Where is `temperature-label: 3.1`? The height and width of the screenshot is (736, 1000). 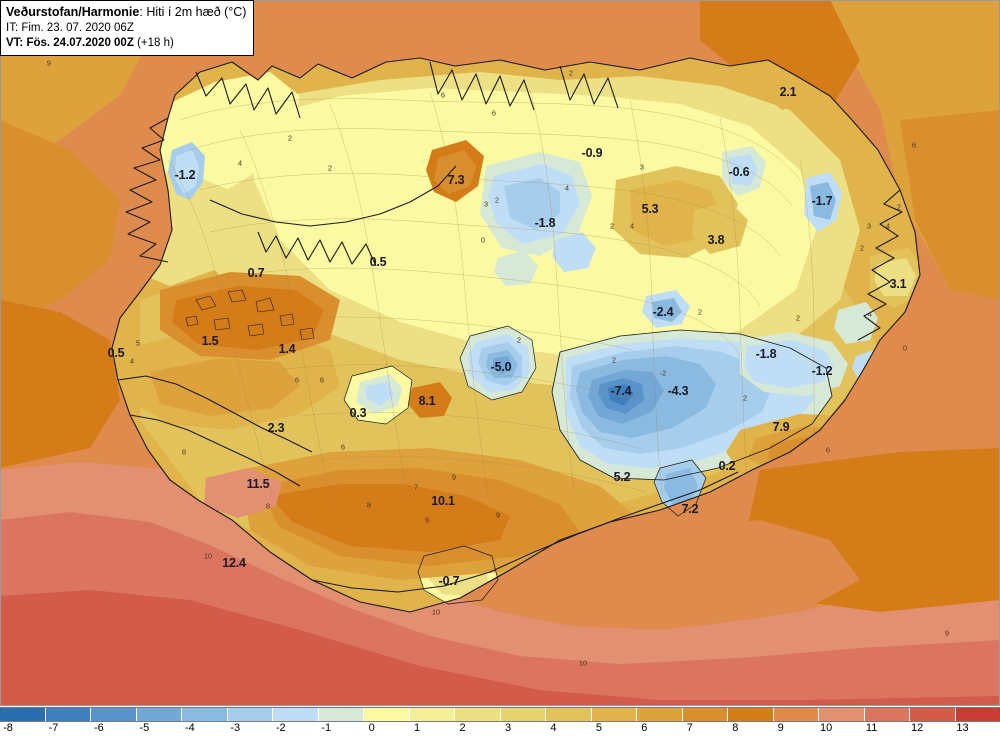
temperature-label: 3.1 is located at coordinates (898, 284).